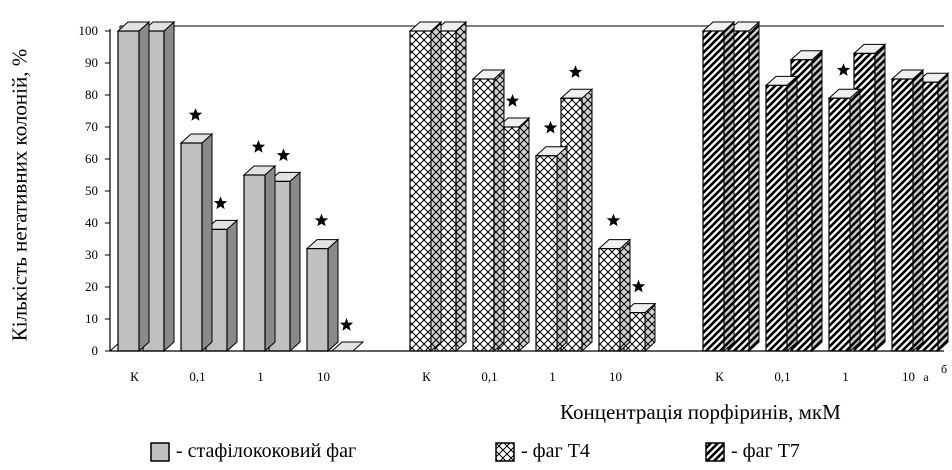 The width and height of the screenshot is (952, 470). I want to click on y-tick-label: 50, so click(91, 190).